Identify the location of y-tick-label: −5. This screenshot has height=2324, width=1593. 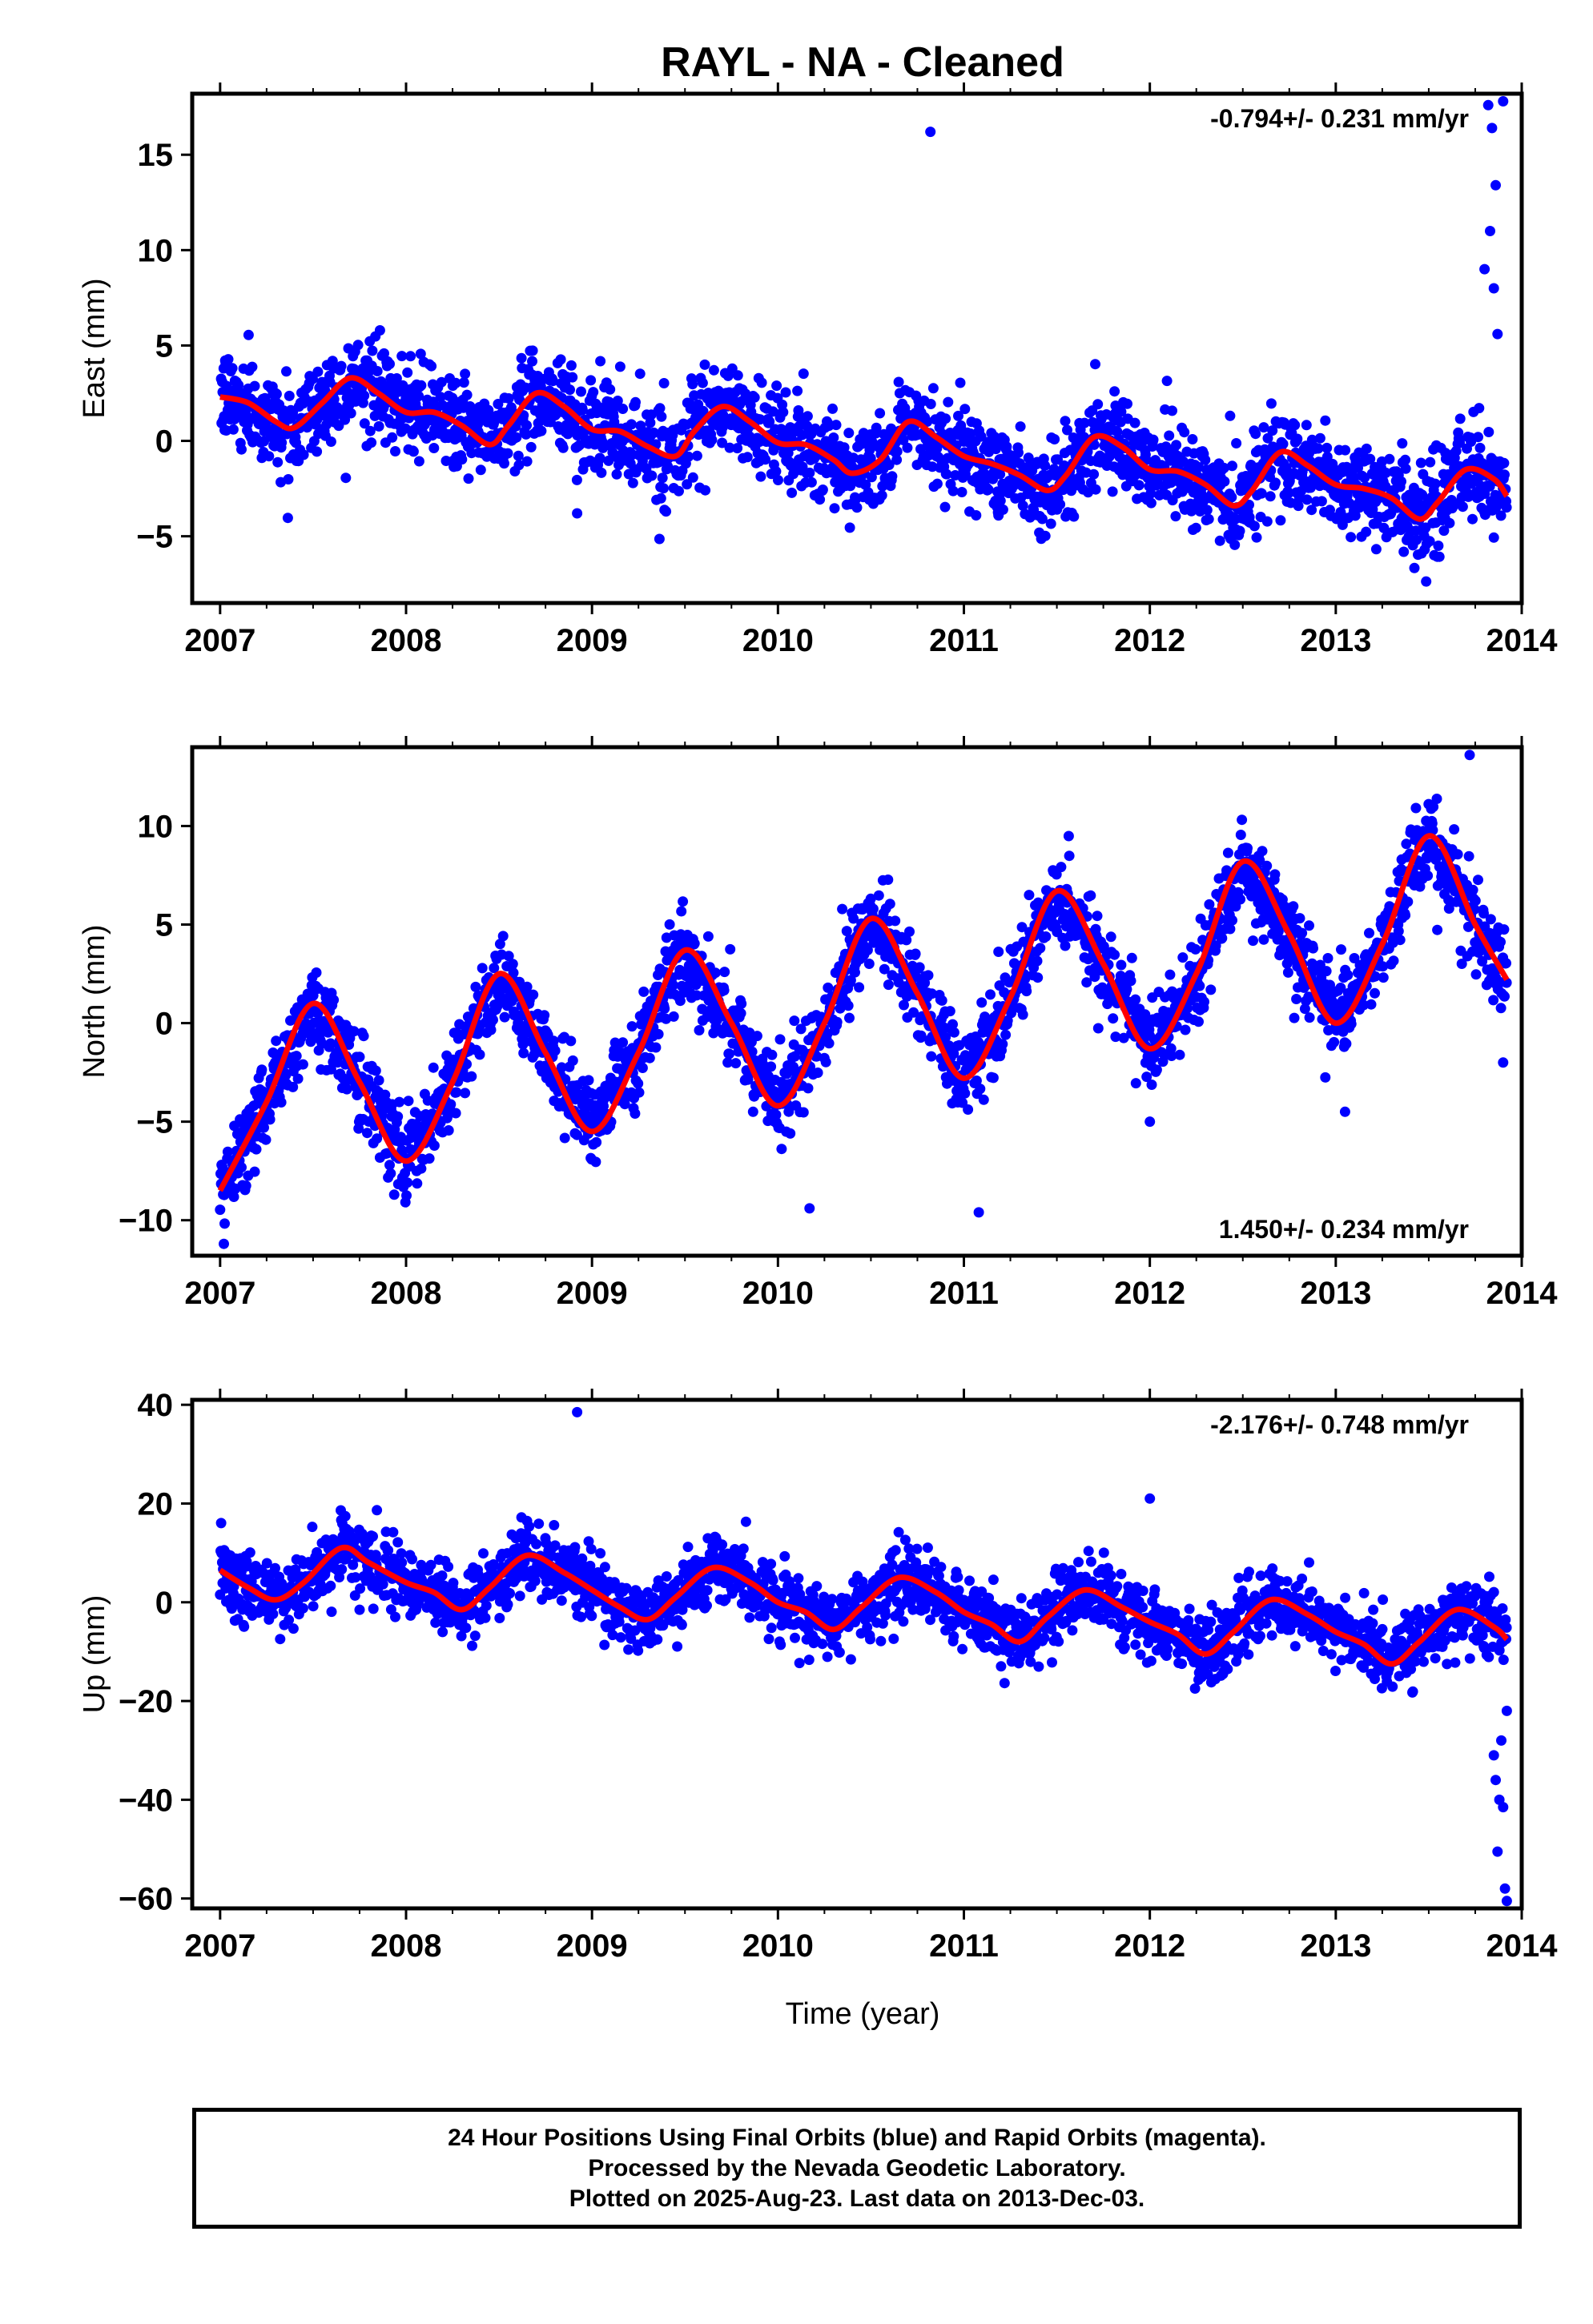
(154, 537).